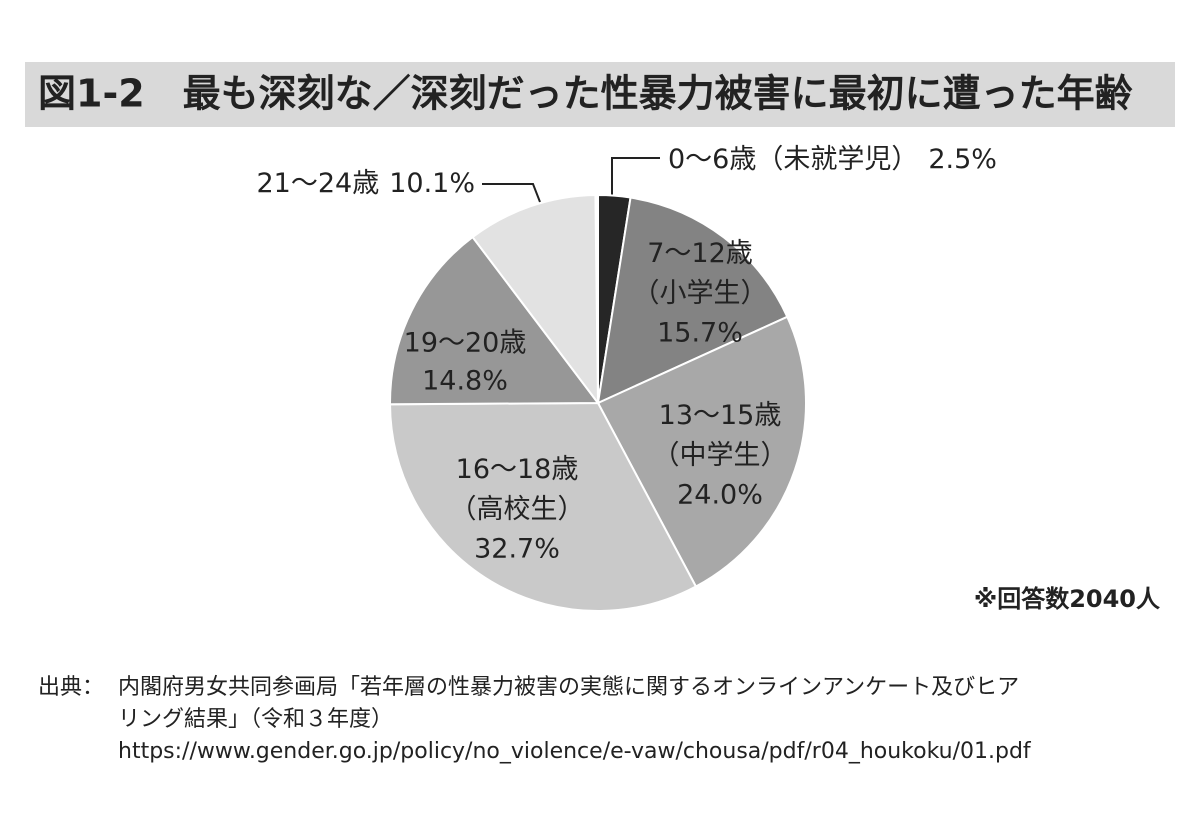 This screenshot has width=1200, height=840. I want to click on slice-label: 16～18歳（高校生）, so click(517, 489).